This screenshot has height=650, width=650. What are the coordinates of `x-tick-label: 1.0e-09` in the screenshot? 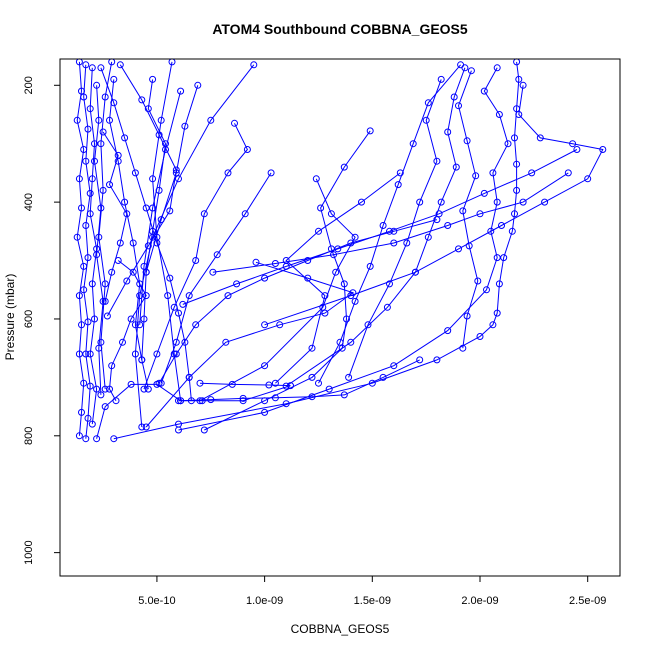 It's located at (264, 601).